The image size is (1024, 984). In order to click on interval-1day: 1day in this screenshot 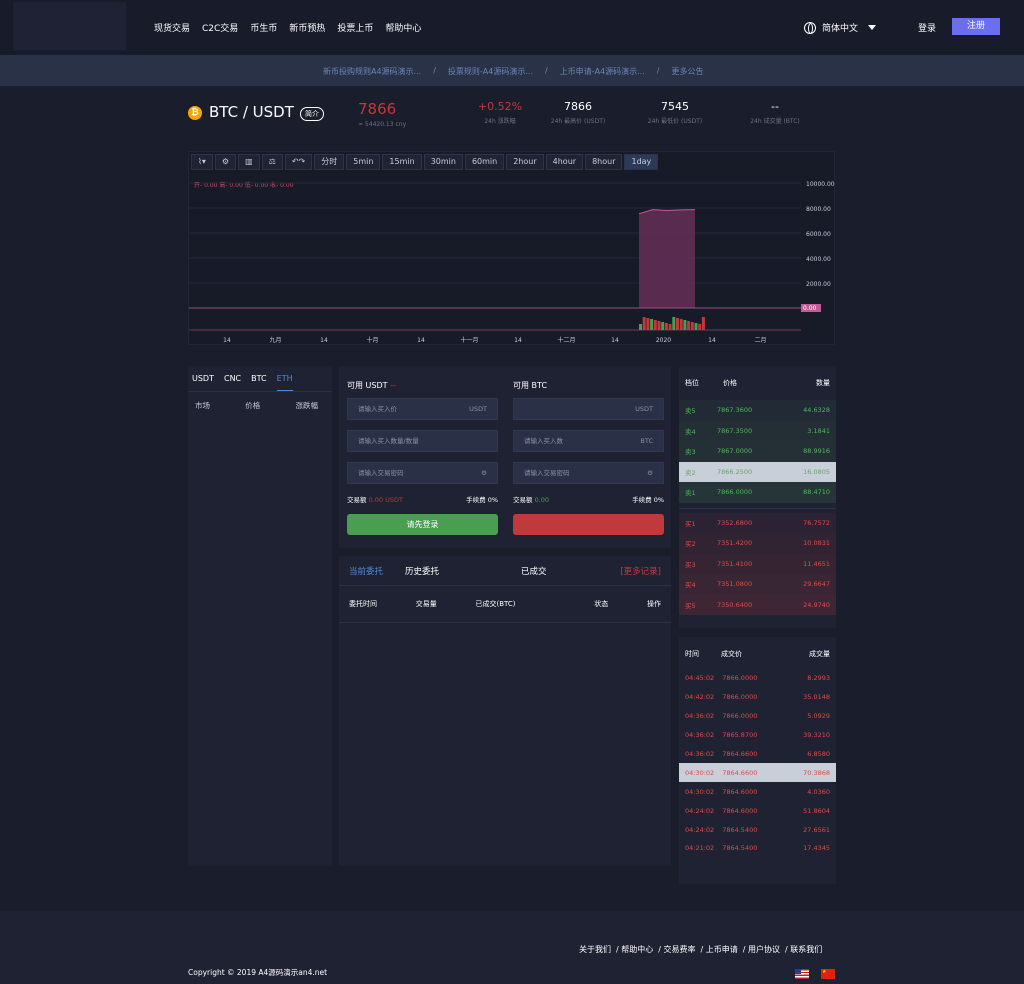, I will do `click(641, 162)`.